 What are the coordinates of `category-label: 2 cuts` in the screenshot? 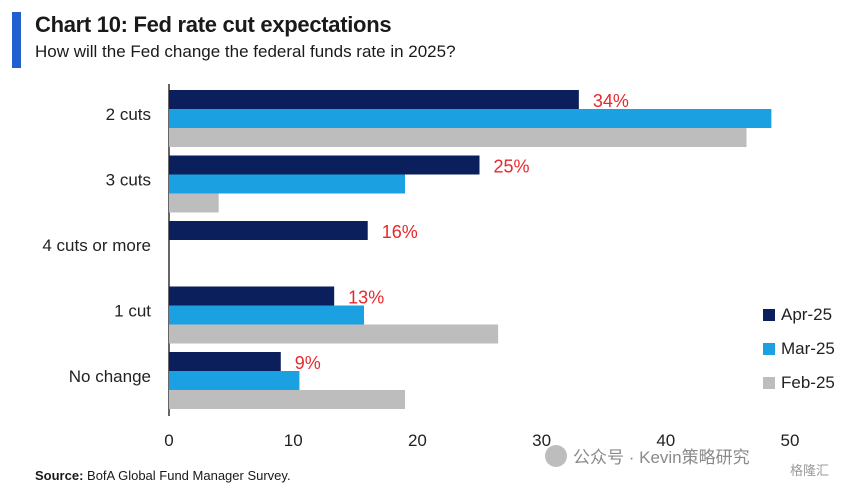 It's located at (128, 114).